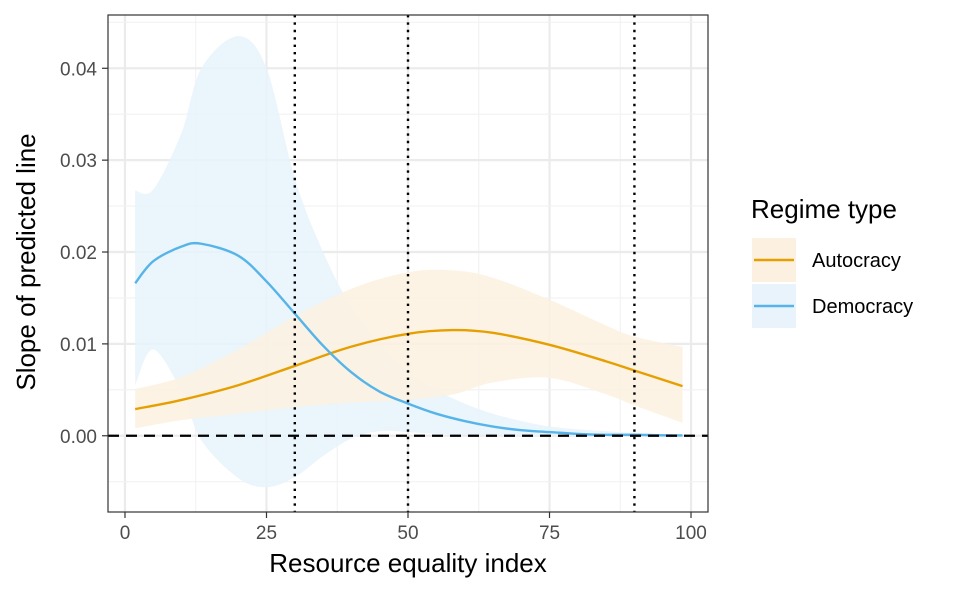 The width and height of the screenshot is (960, 593). I want to click on legend-title: Regime type, so click(824, 209).